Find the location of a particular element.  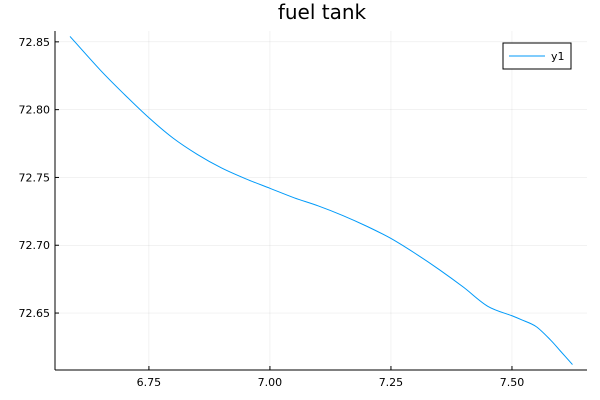

y-tick-label: 72.80 is located at coordinates (35, 110).